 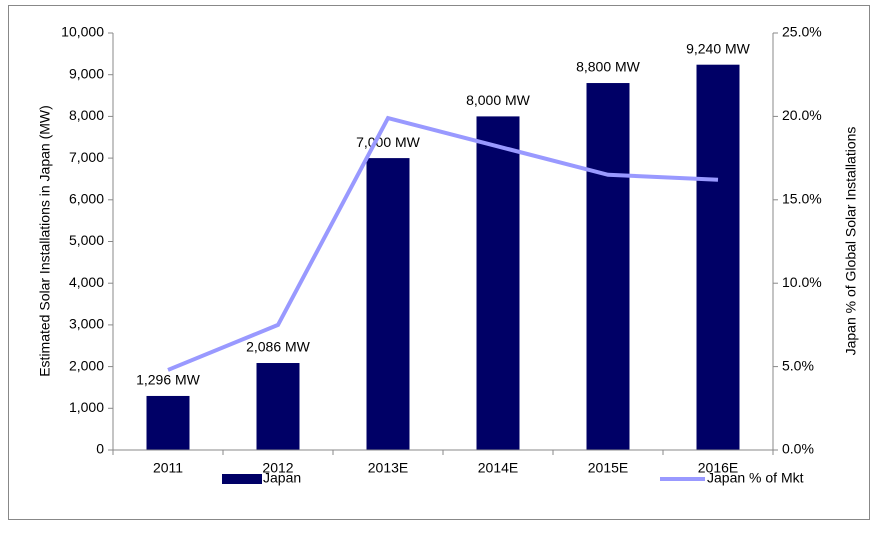 What do you see at coordinates (100, 449) in the screenshot?
I see `y-tick-label: 0` at bounding box center [100, 449].